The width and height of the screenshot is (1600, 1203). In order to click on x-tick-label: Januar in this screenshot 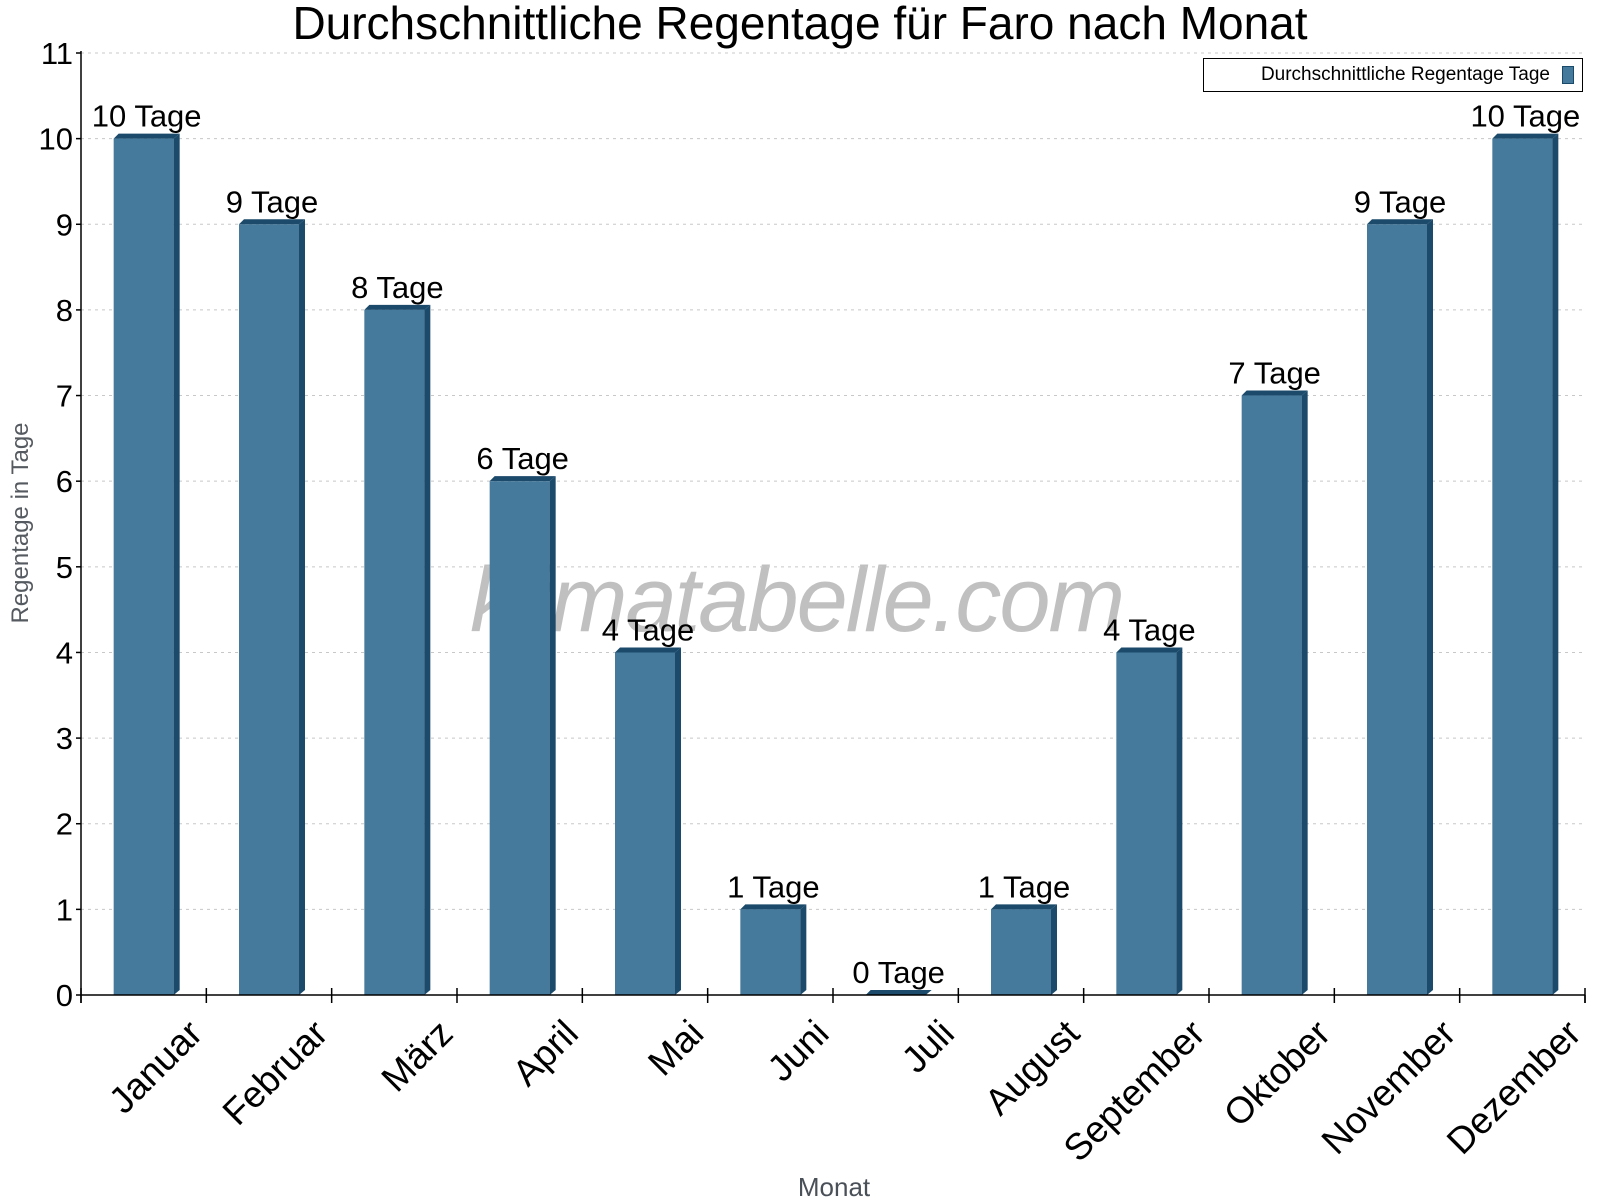, I will do `click(155, 1066)`.